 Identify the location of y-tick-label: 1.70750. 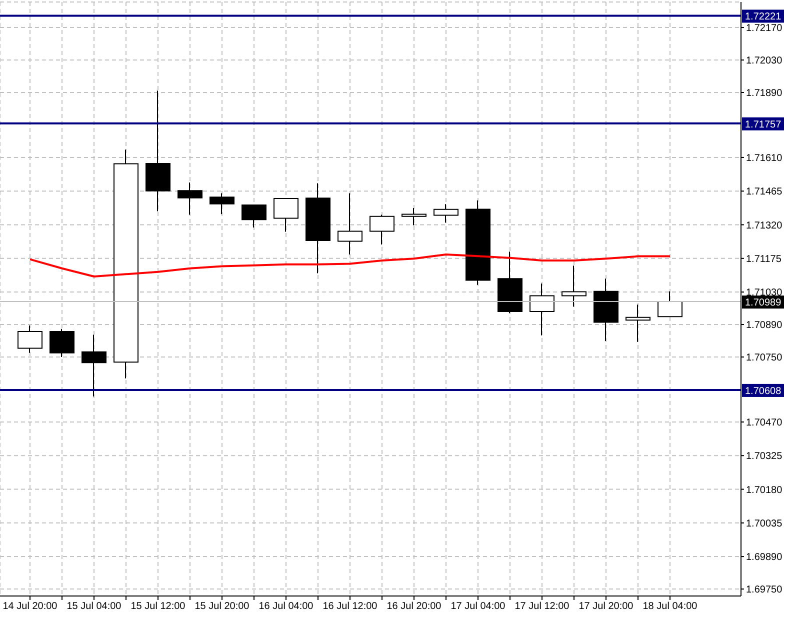
(764, 358).